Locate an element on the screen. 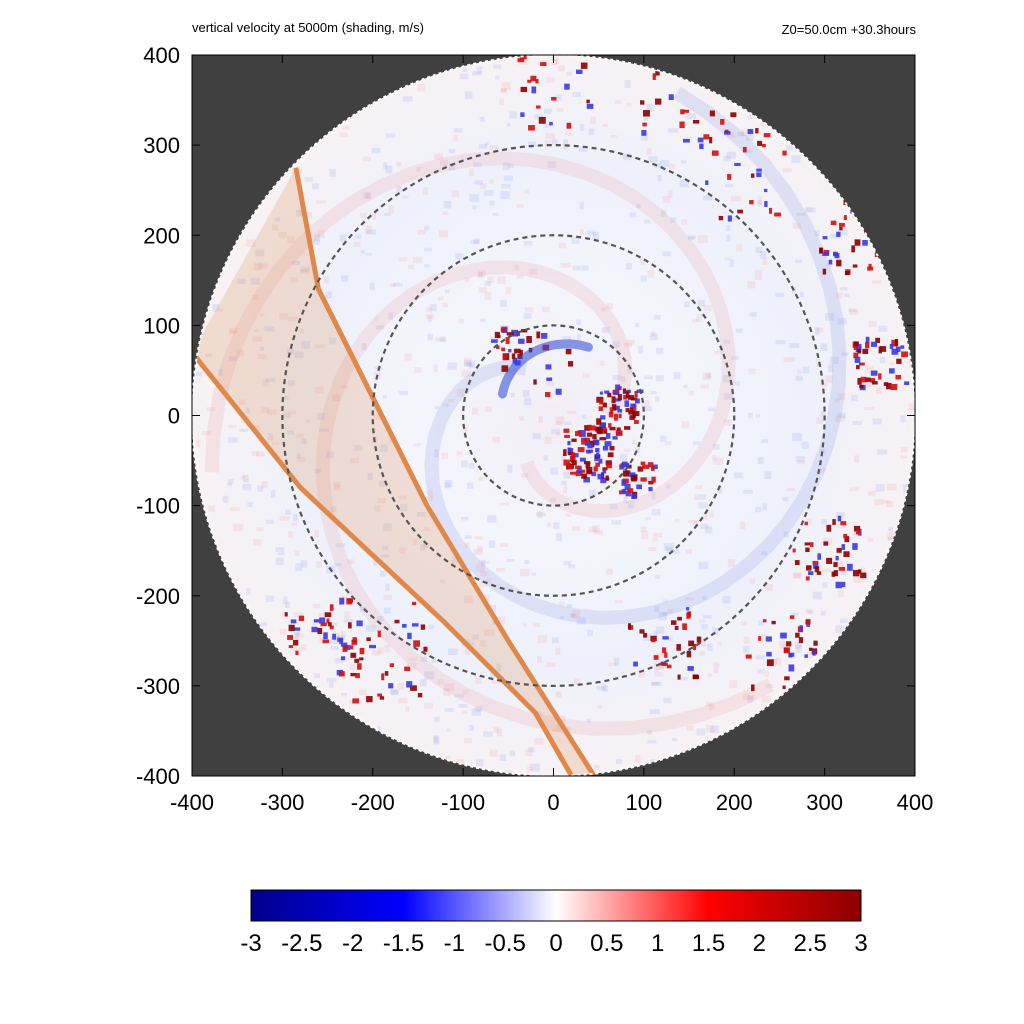 This screenshot has width=1024, height=1024. colorbar is located at coordinates (556, 905).